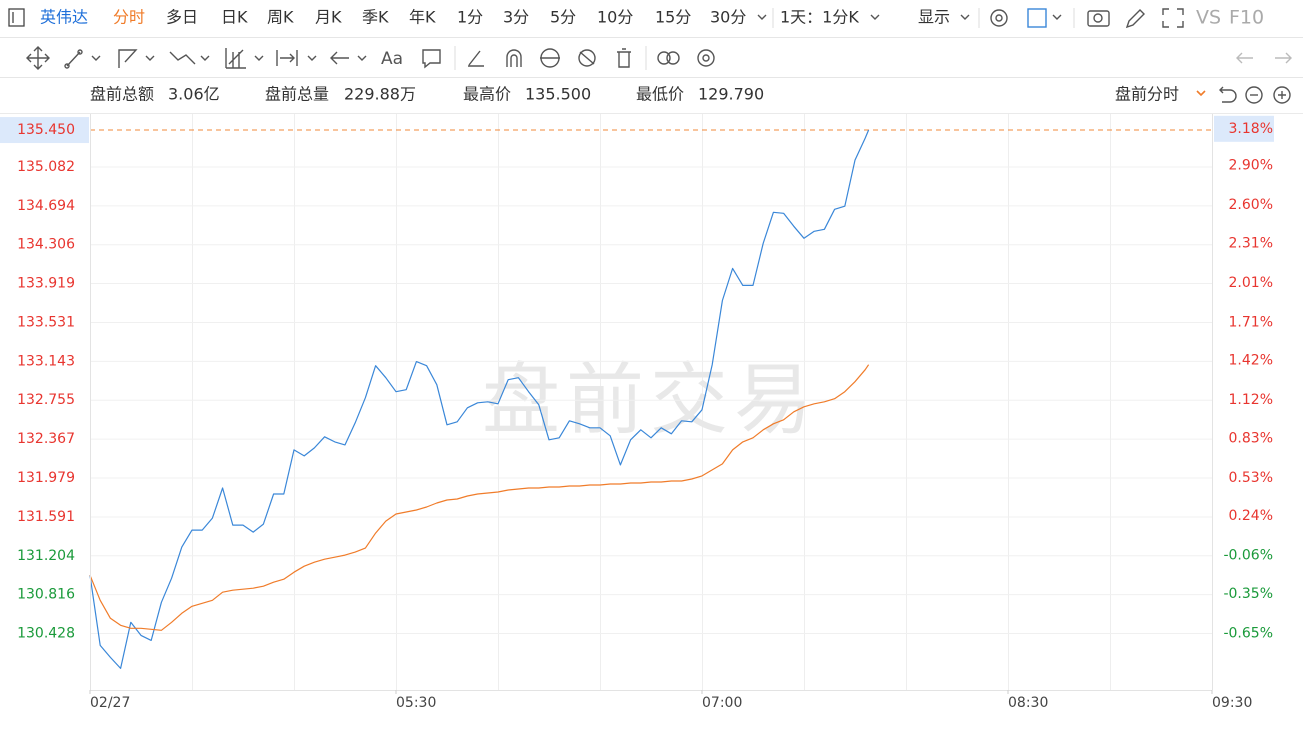 The height and width of the screenshot is (735, 1303). I want to click on fib-tool, so click(235, 58).